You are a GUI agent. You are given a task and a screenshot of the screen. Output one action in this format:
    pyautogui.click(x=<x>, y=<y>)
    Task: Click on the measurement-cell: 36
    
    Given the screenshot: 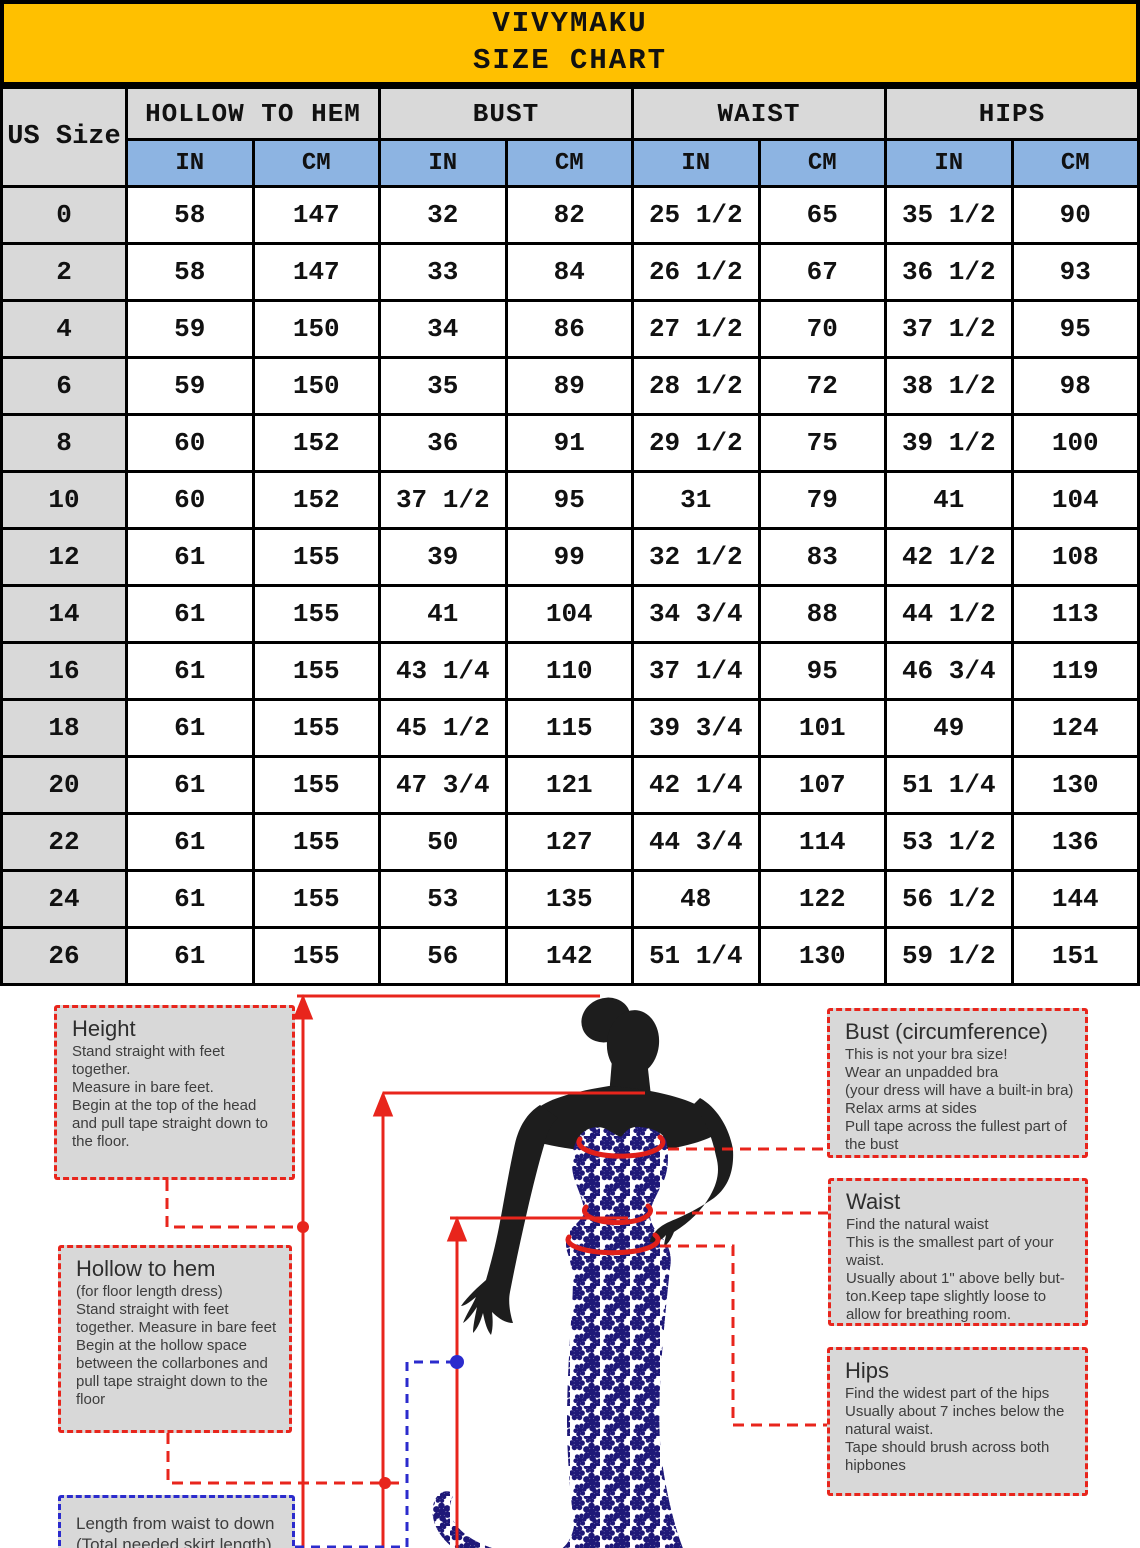 What is the action you would take?
    pyautogui.click(x=443, y=443)
    